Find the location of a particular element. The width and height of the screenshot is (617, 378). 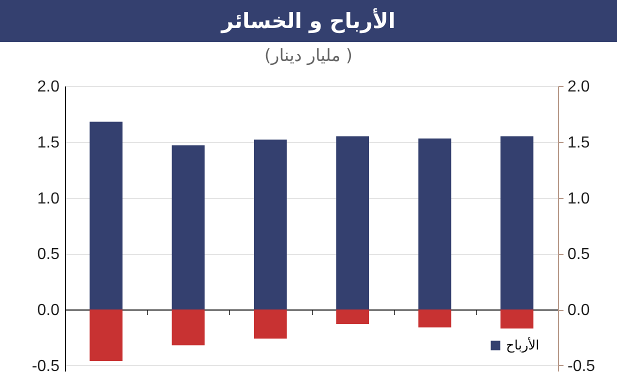

y-tick-label: 0.5 is located at coordinates (48, 255).